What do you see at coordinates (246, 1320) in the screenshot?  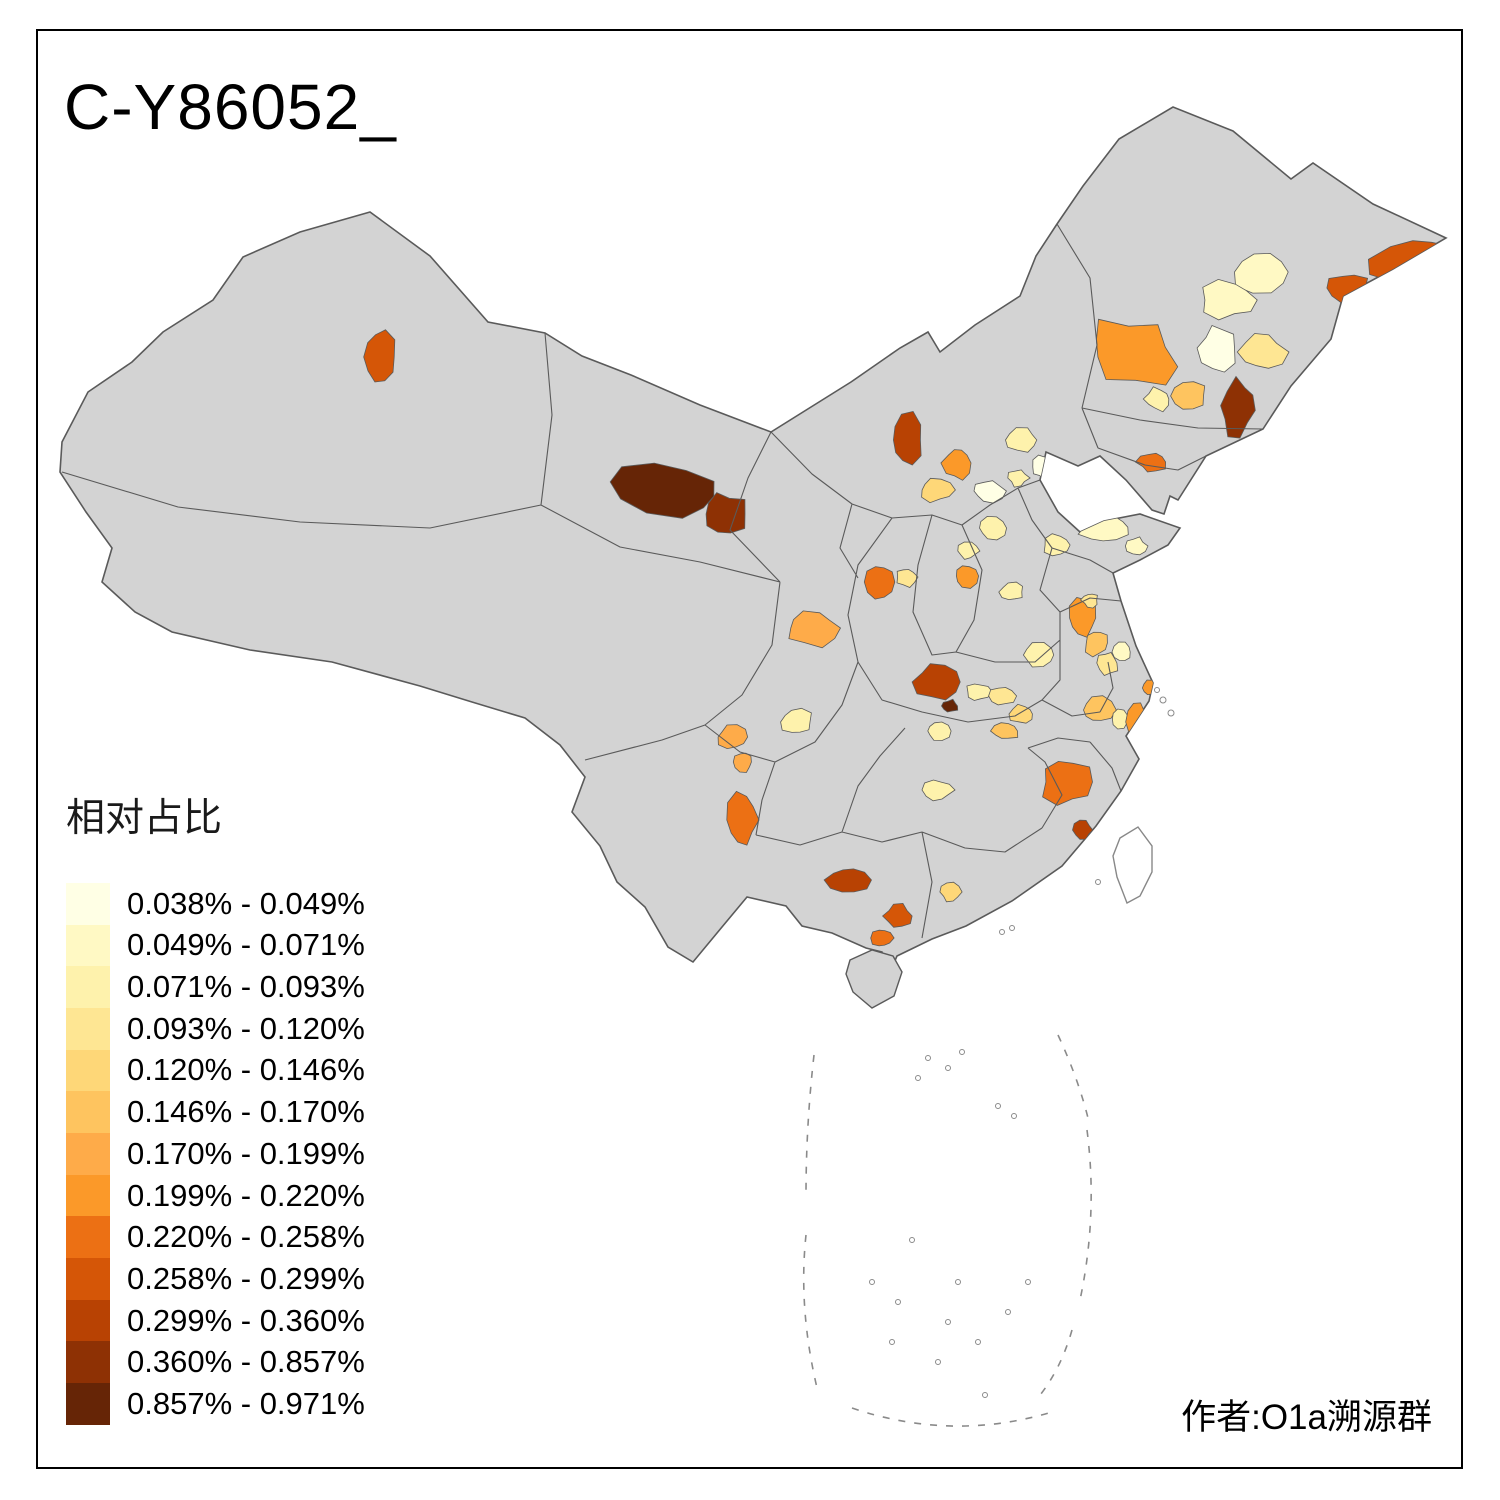 I see `legend-label: 0.299% - 0.360%` at bounding box center [246, 1320].